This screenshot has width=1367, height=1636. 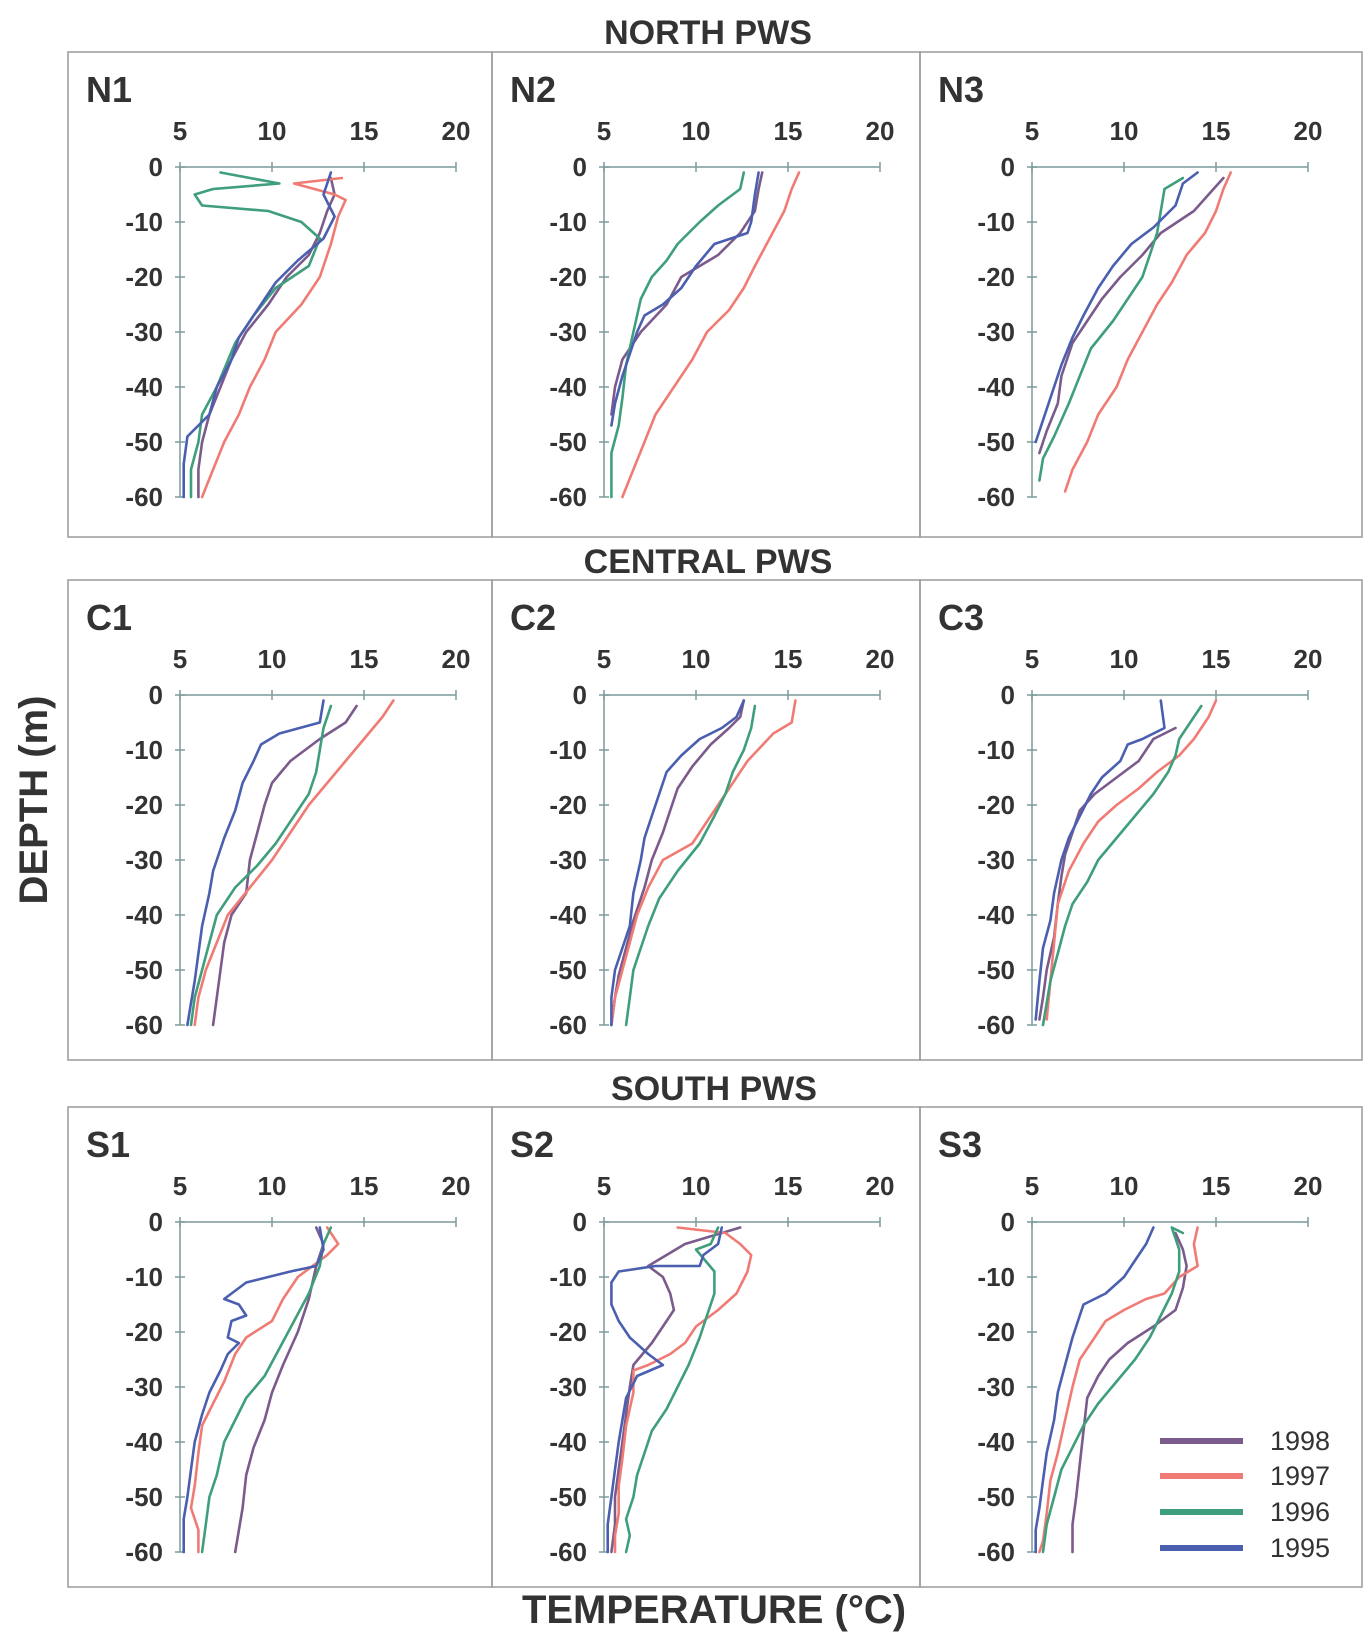 I want to click on legend: 1998 1997 1996 1995, so click(x=1245, y=1494).